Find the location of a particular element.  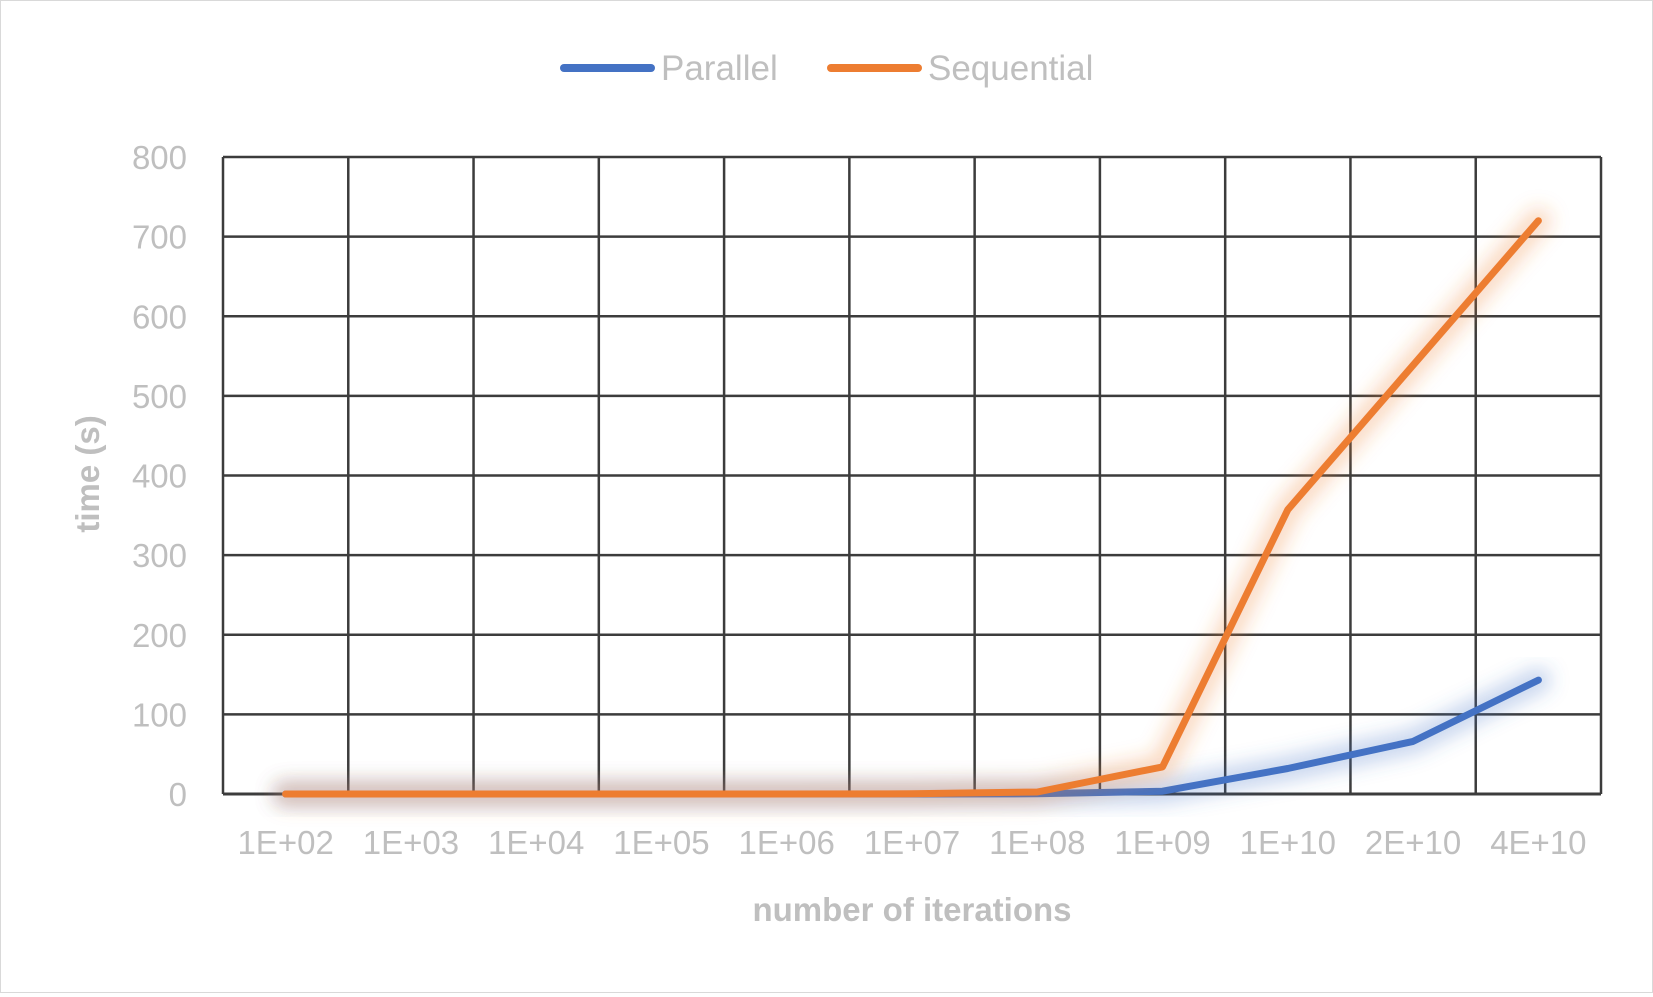

x-axis-title: number of iterations is located at coordinates (911, 909).